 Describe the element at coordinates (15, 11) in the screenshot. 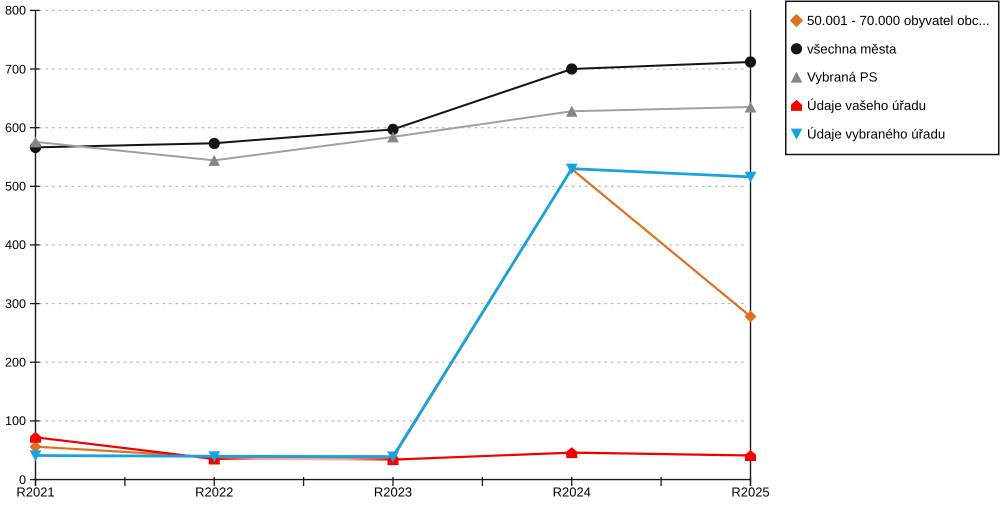

I see `svg-text: 800` at that location.